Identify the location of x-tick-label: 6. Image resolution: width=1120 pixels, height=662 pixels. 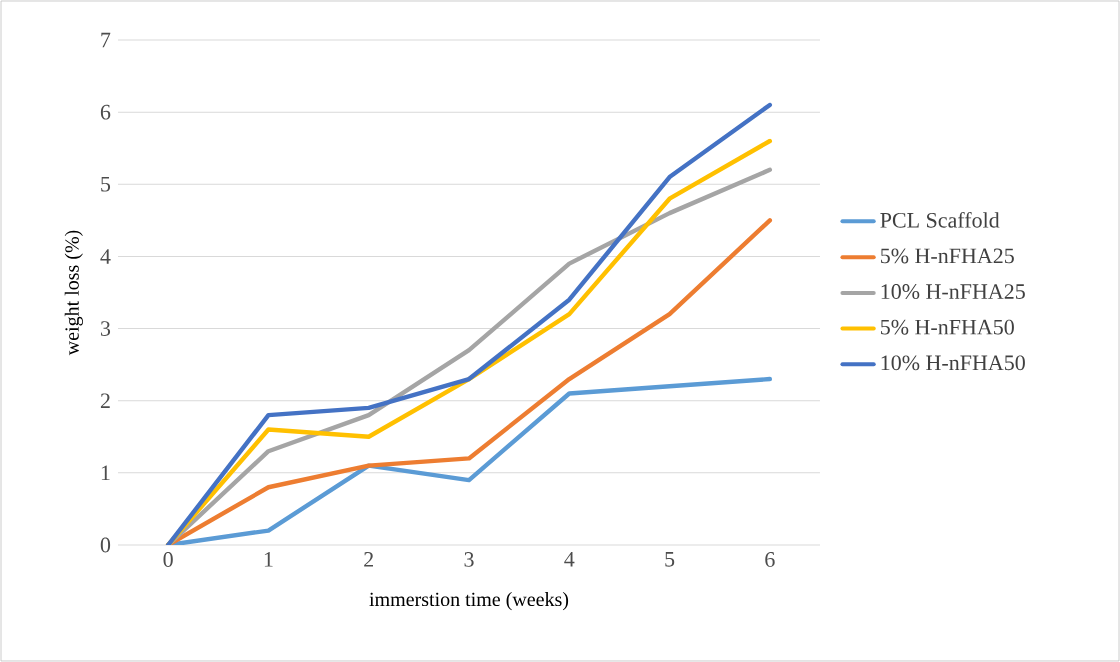
(770, 559).